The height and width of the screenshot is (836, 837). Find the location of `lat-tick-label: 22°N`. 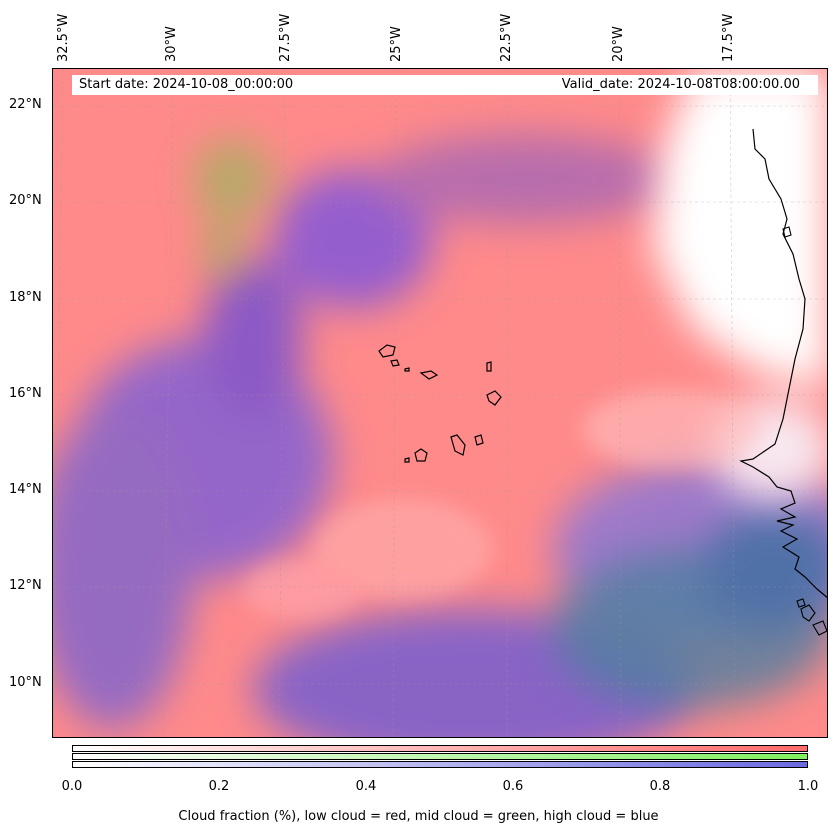

lat-tick-label: 22°N is located at coordinates (25, 104).